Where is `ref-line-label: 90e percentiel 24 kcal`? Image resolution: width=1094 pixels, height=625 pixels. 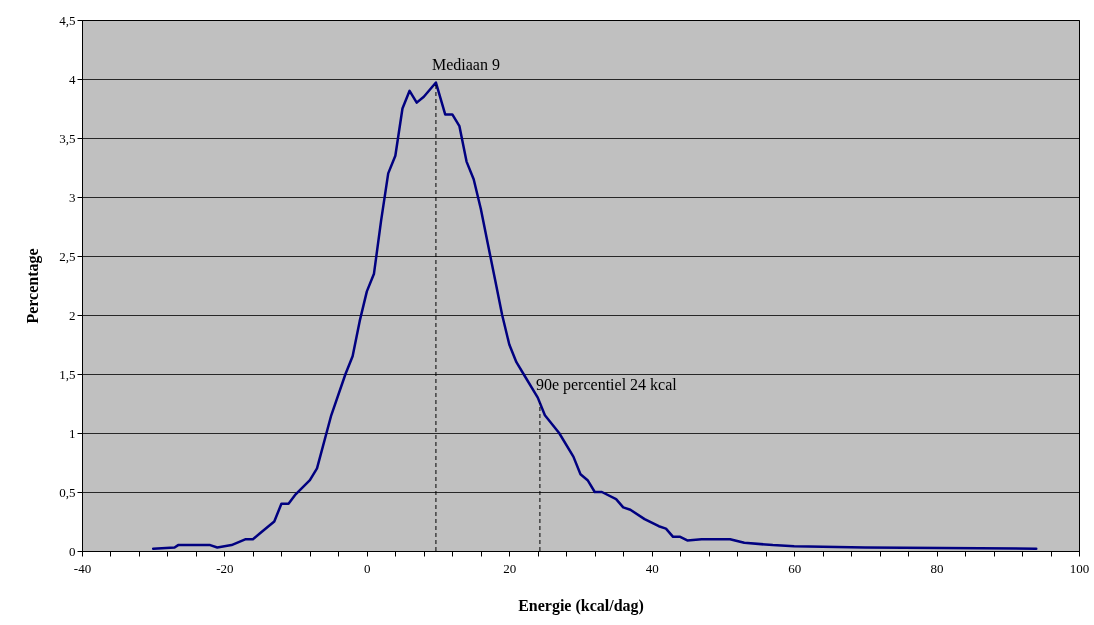
ref-line-label: 90e percentiel 24 kcal is located at coordinates (606, 384).